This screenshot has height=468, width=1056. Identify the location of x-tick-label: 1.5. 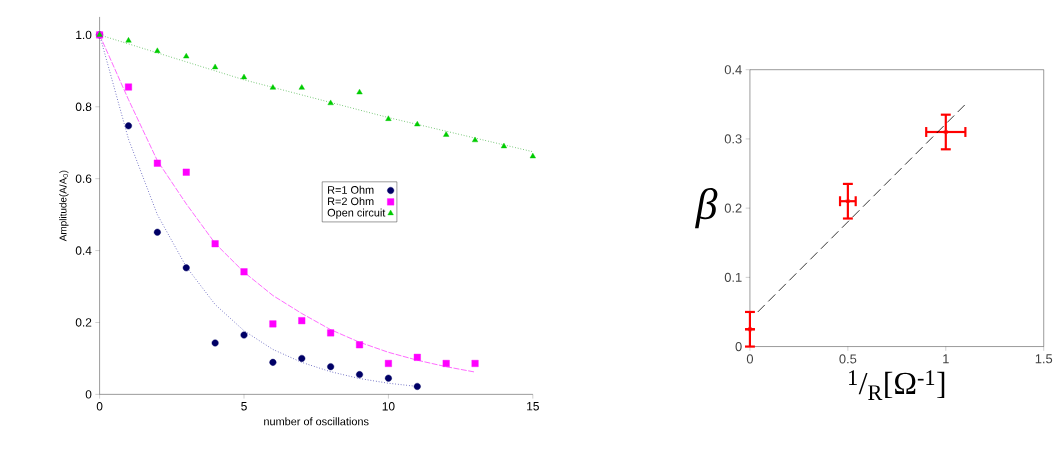
(1044, 359).